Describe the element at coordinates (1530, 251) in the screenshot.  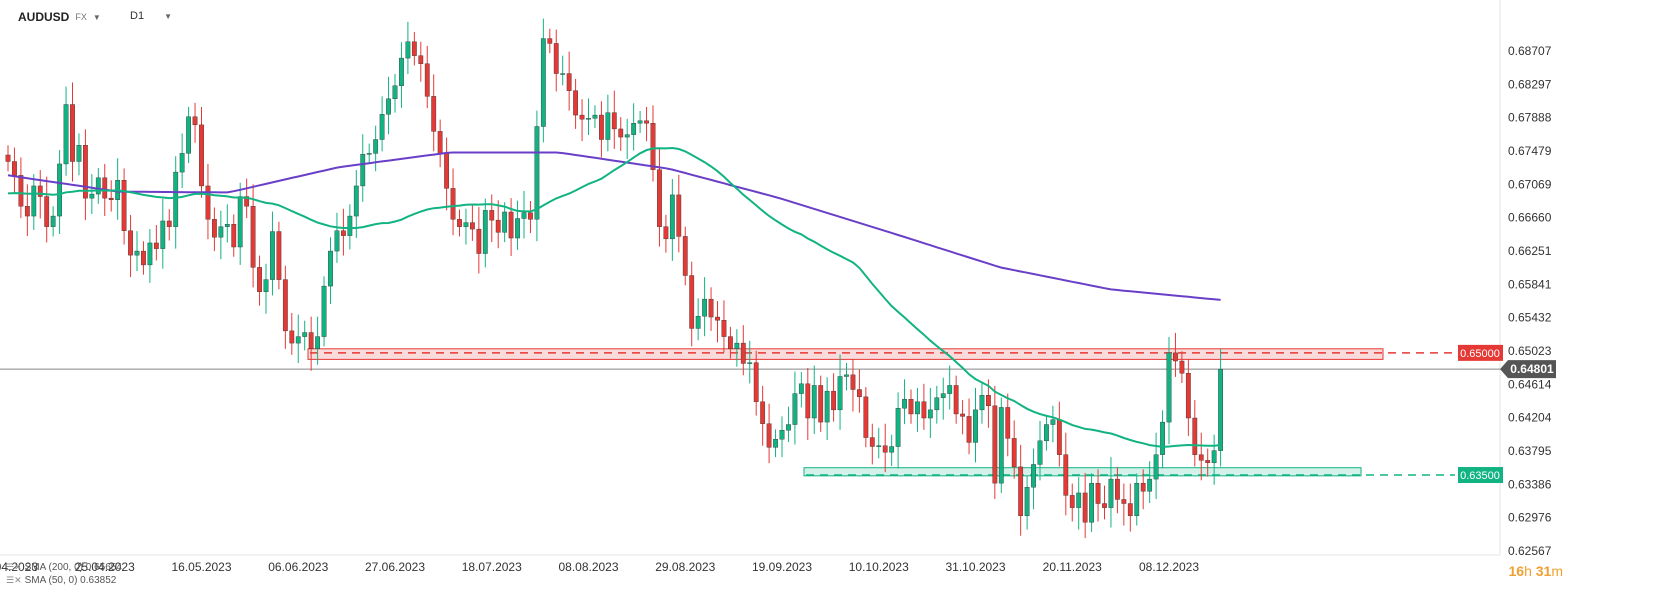
I see `y-tick-label: 0.66251` at that location.